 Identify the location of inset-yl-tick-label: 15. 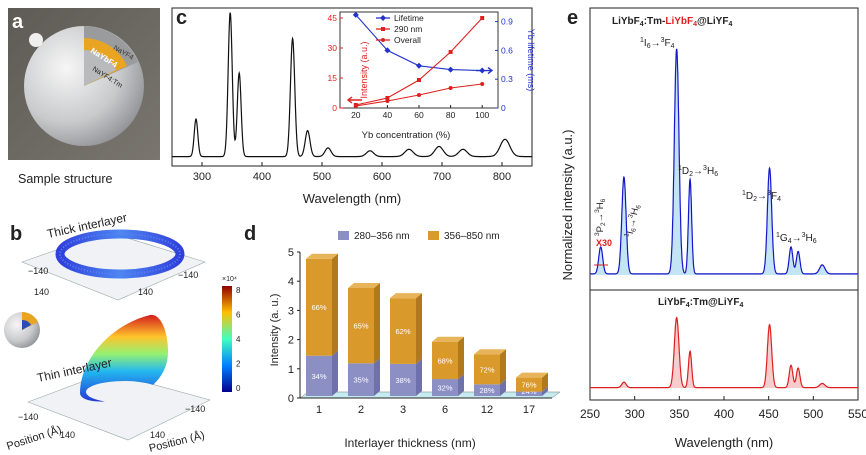
(333, 78).